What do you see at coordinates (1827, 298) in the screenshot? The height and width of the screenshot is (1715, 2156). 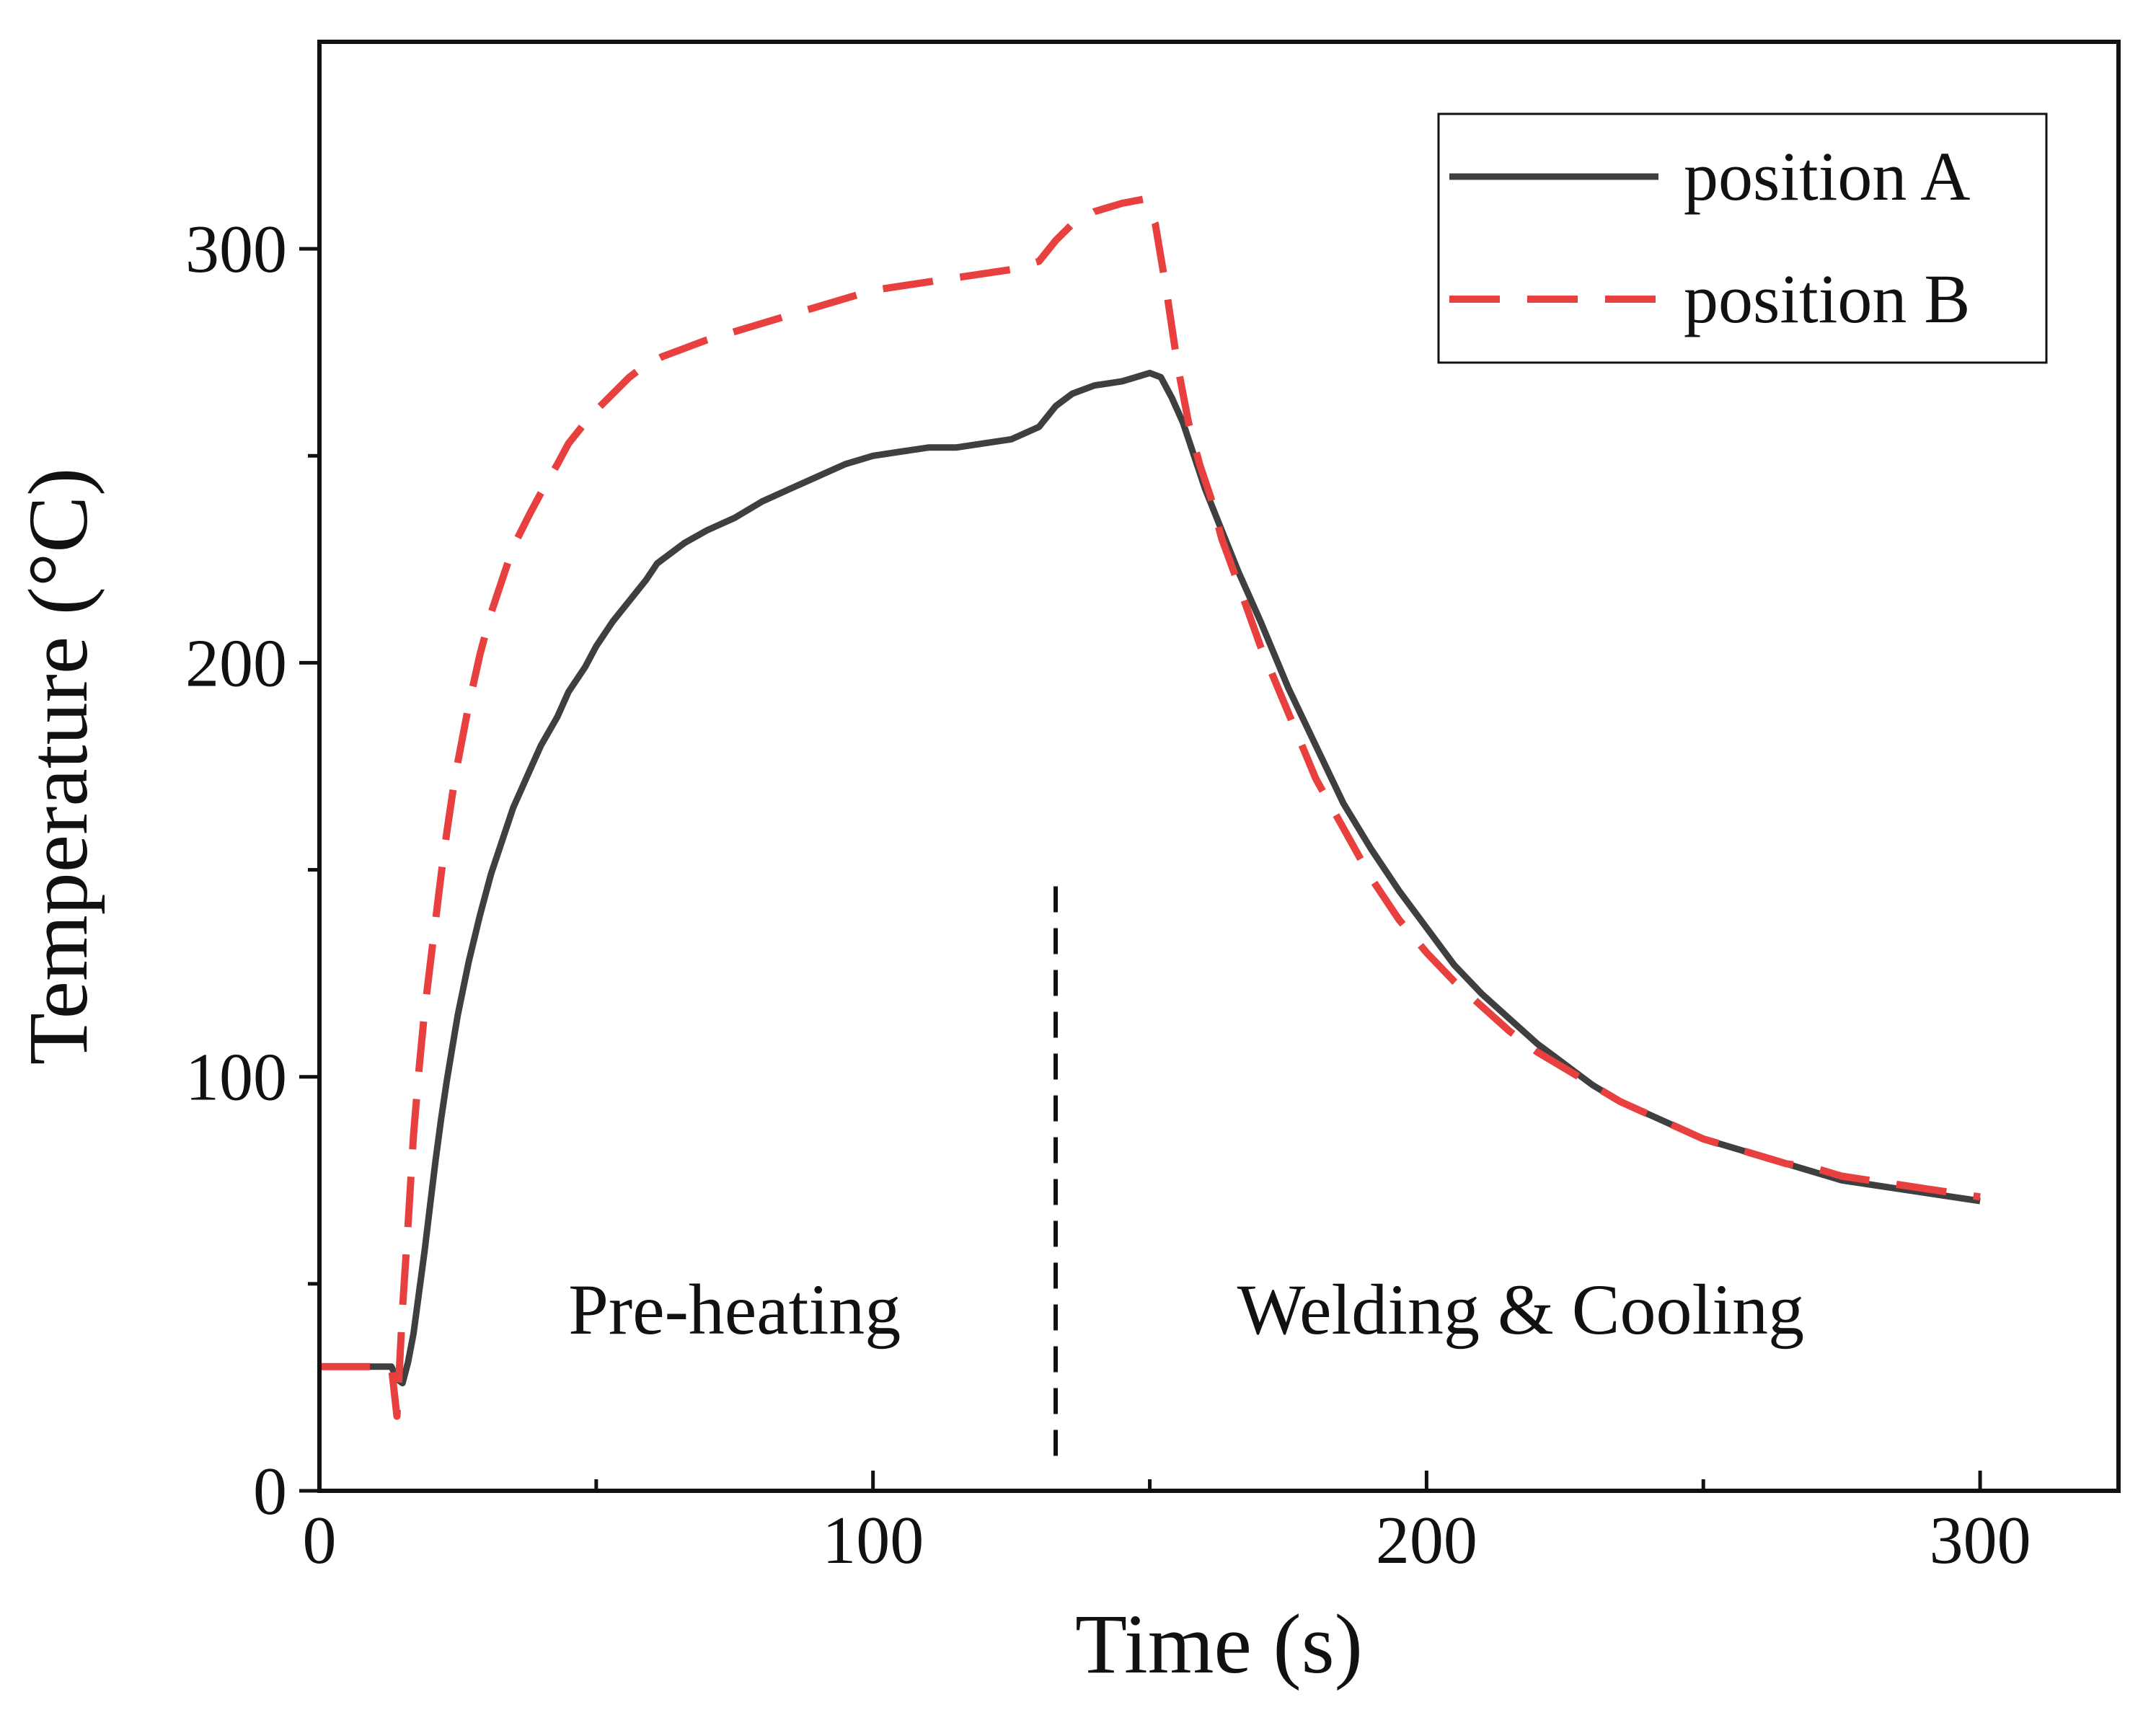 I see `legend-label: position B` at bounding box center [1827, 298].